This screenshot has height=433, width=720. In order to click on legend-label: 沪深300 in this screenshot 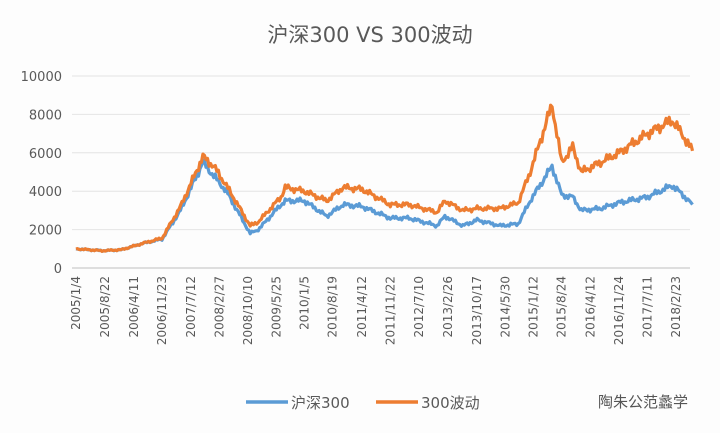, I will do `click(320, 403)`.